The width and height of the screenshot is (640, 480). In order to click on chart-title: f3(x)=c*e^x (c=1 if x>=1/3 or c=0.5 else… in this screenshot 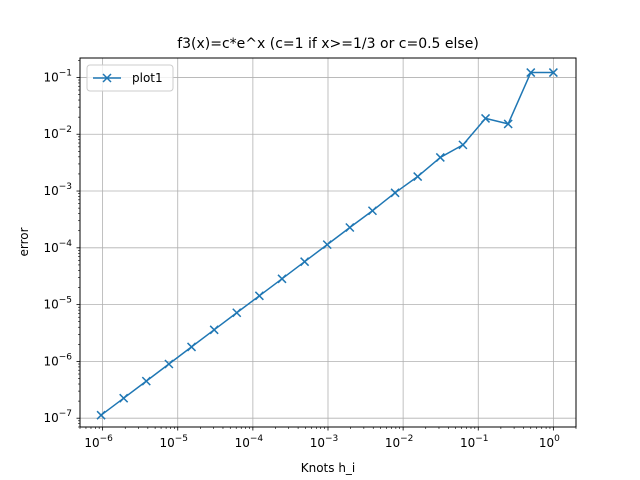, I will do `click(328, 44)`.